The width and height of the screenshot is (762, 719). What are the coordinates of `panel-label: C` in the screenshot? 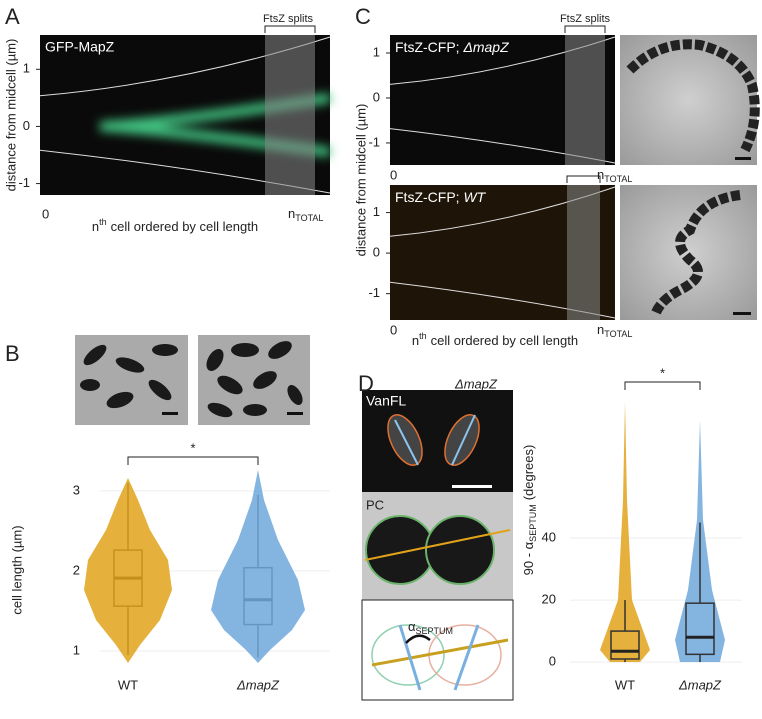 It's located at (363, 16).